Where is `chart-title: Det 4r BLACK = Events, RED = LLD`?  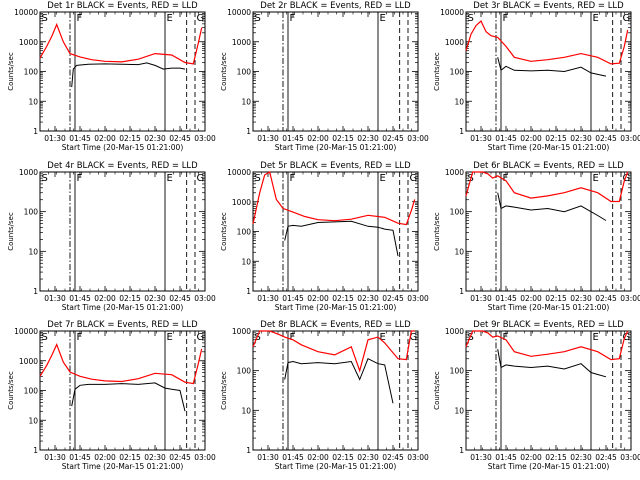 chart-title: Det 4r BLACK = Events, RED = LLD is located at coordinates (122, 166).